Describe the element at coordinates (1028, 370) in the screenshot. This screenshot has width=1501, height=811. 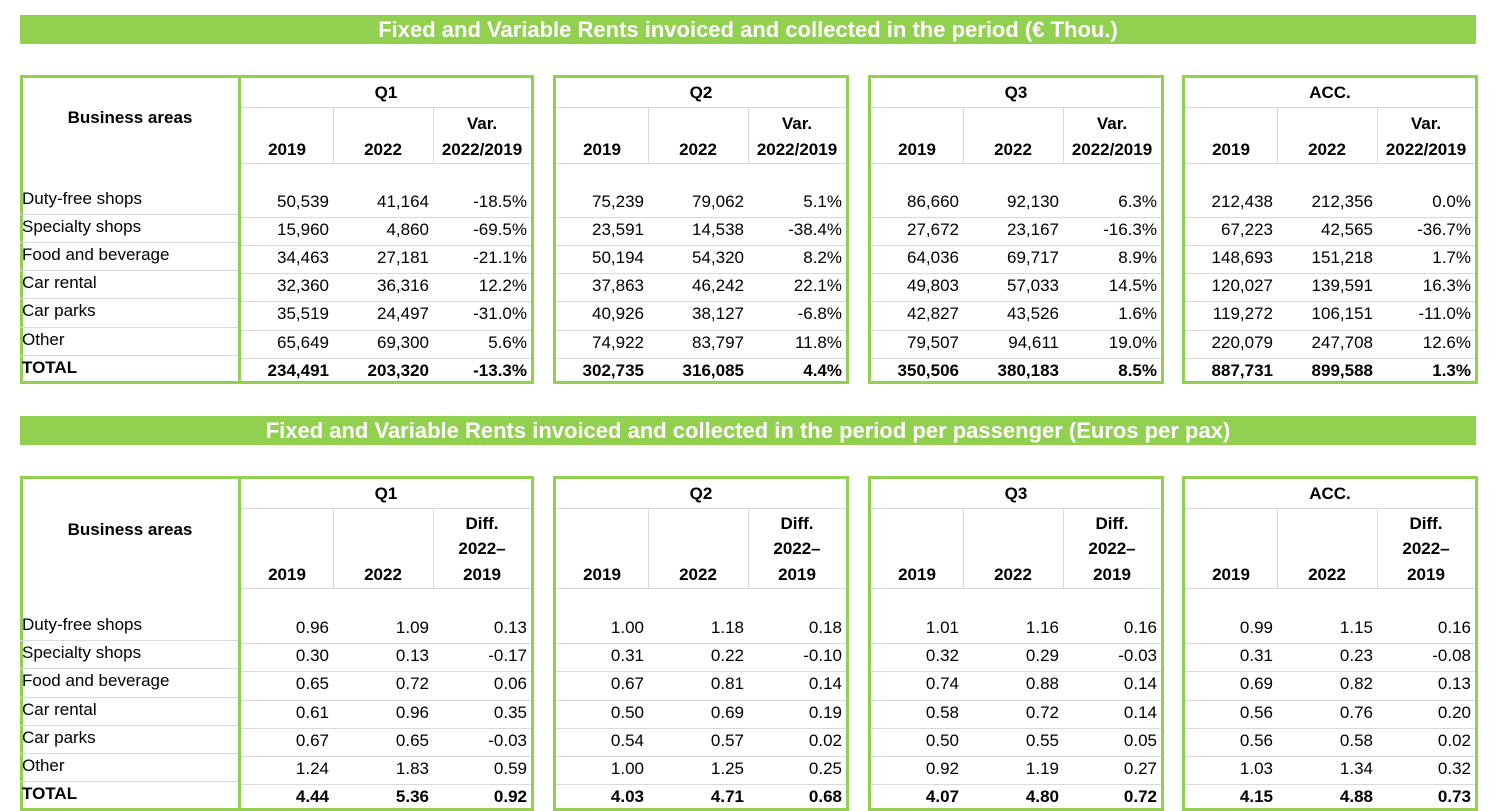
I see `total-cell: 380,183` at that location.